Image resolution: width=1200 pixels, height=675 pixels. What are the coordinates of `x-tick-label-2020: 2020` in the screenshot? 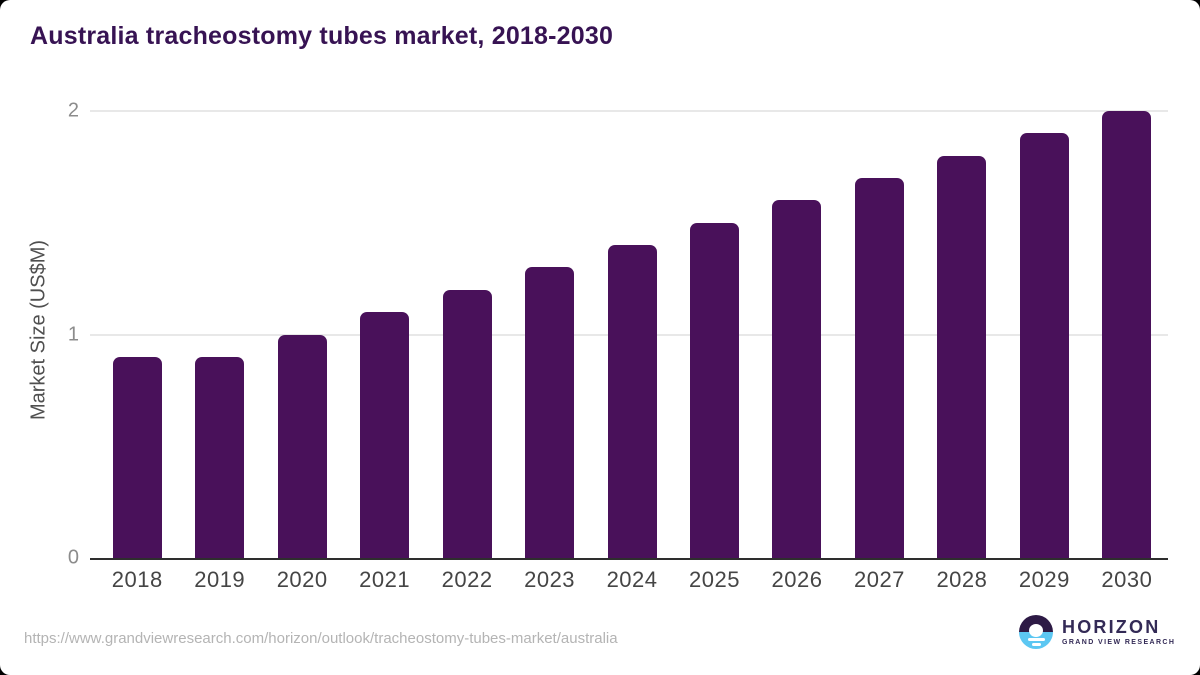 It's located at (302, 579).